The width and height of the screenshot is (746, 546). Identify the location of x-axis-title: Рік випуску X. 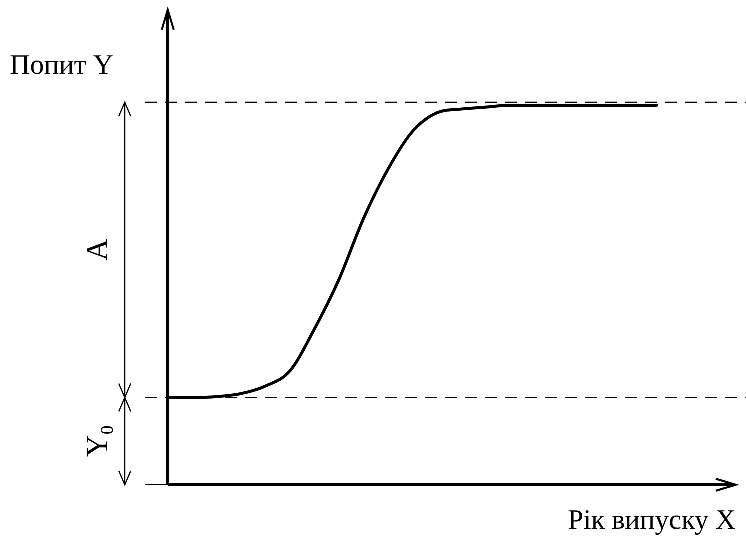
(652, 521).